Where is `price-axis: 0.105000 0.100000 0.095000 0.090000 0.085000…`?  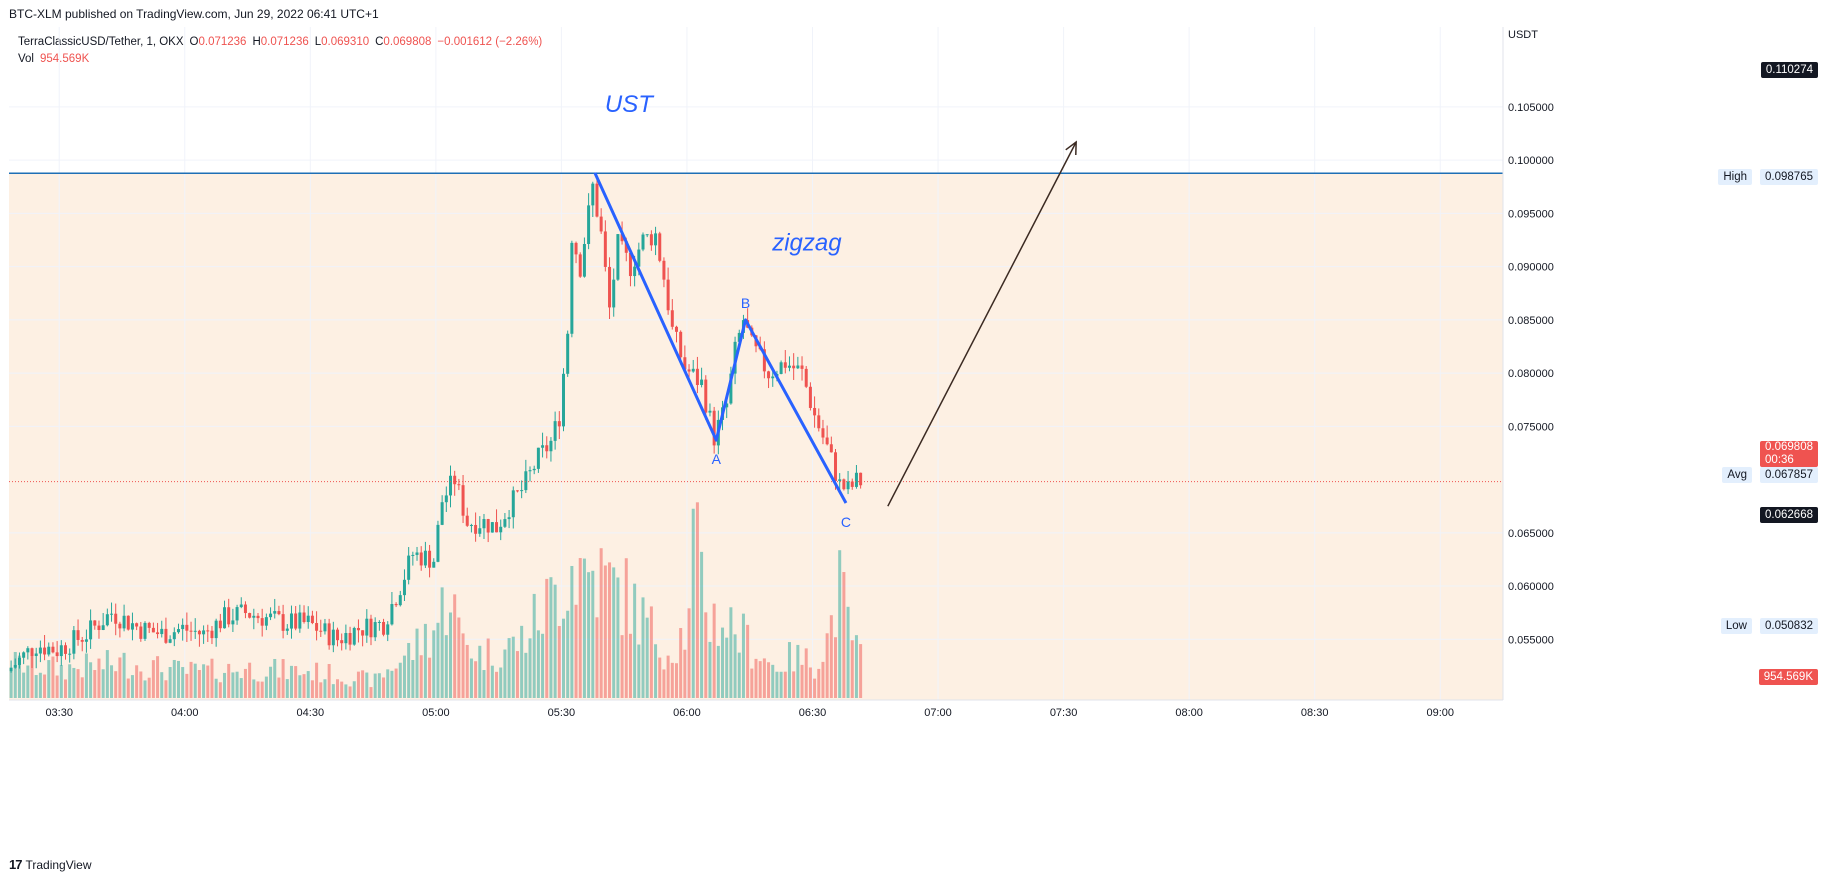
price-axis: 0.105000 0.100000 0.095000 0.090000 0.085000… is located at coordinates (1531, 374).